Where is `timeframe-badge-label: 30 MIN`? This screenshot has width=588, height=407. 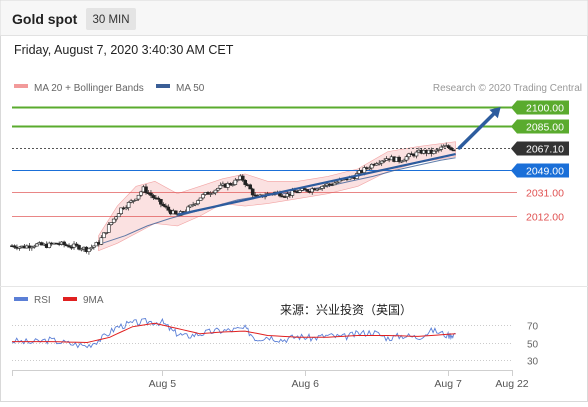 timeframe-badge-label: 30 MIN is located at coordinates (110, 20).